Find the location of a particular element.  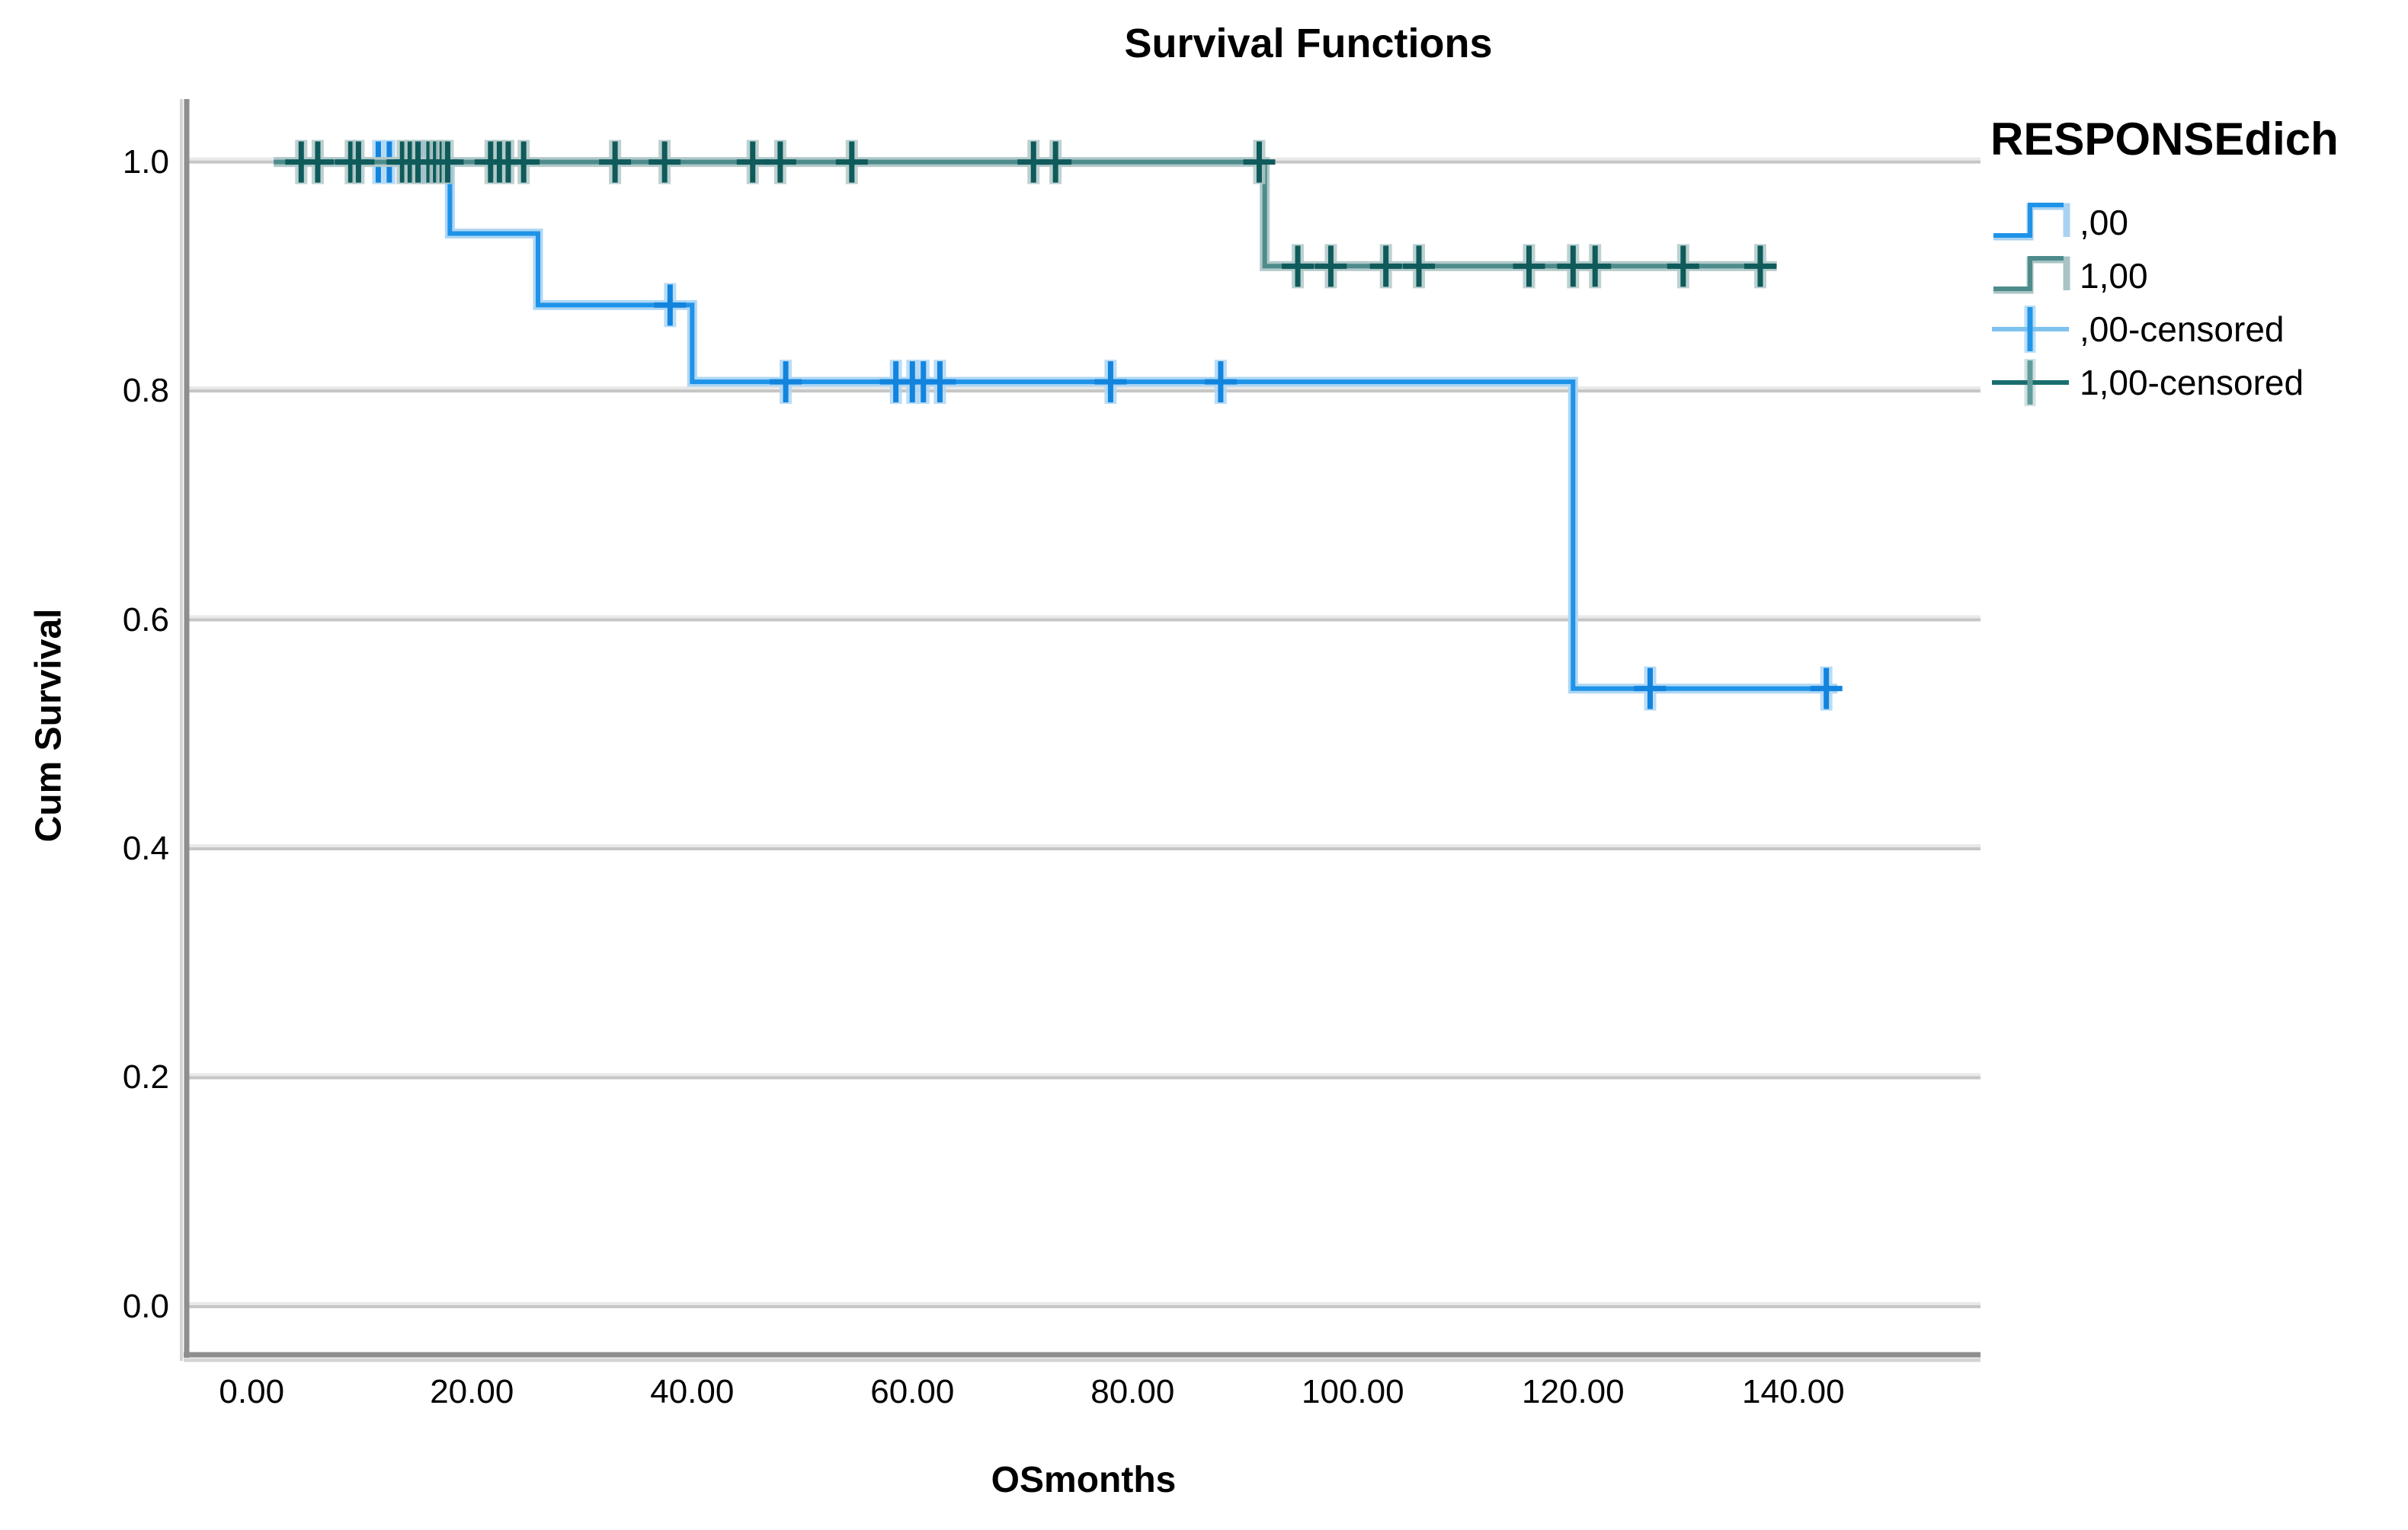

legend-entry: 1,00-censored is located at coordinates (2196, 382).